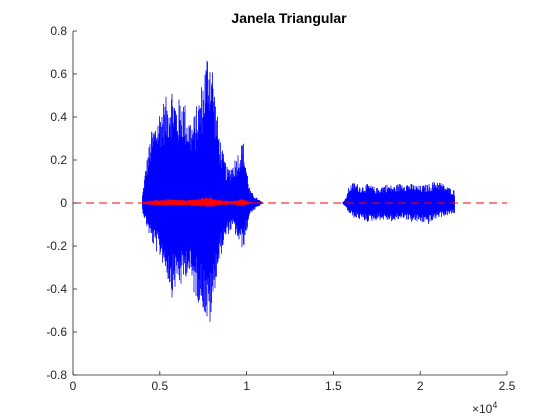 This screenshot has width=560, height=420. What do you see at coordinates (58, 117) in the screenshot?
I see `y-tick-label: 0.4` at bounding box center [58, 117].